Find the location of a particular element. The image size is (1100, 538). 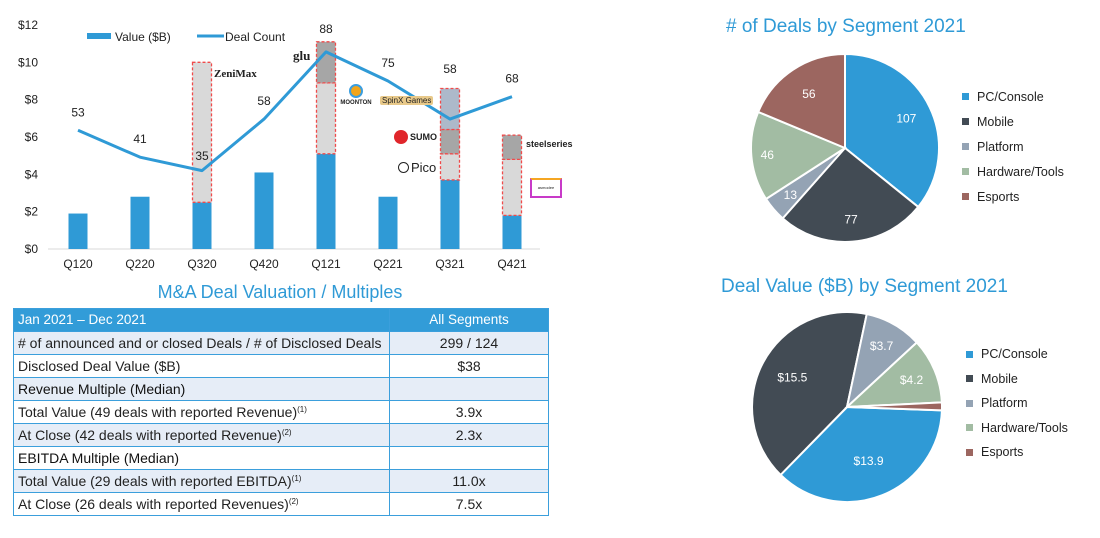

x-tick-label: Q321 is located at coordinates (450, 264).